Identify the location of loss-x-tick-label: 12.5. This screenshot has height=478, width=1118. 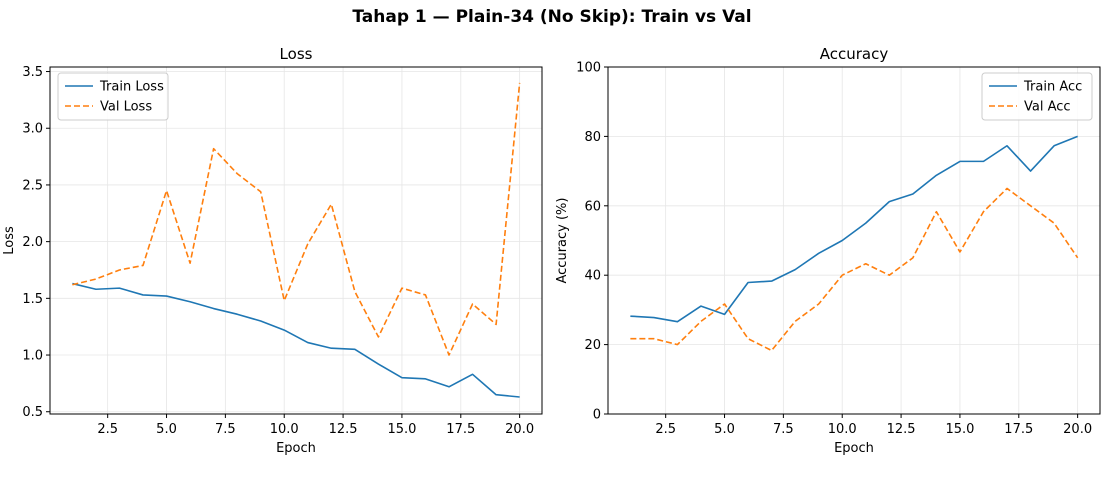
(343, 429).